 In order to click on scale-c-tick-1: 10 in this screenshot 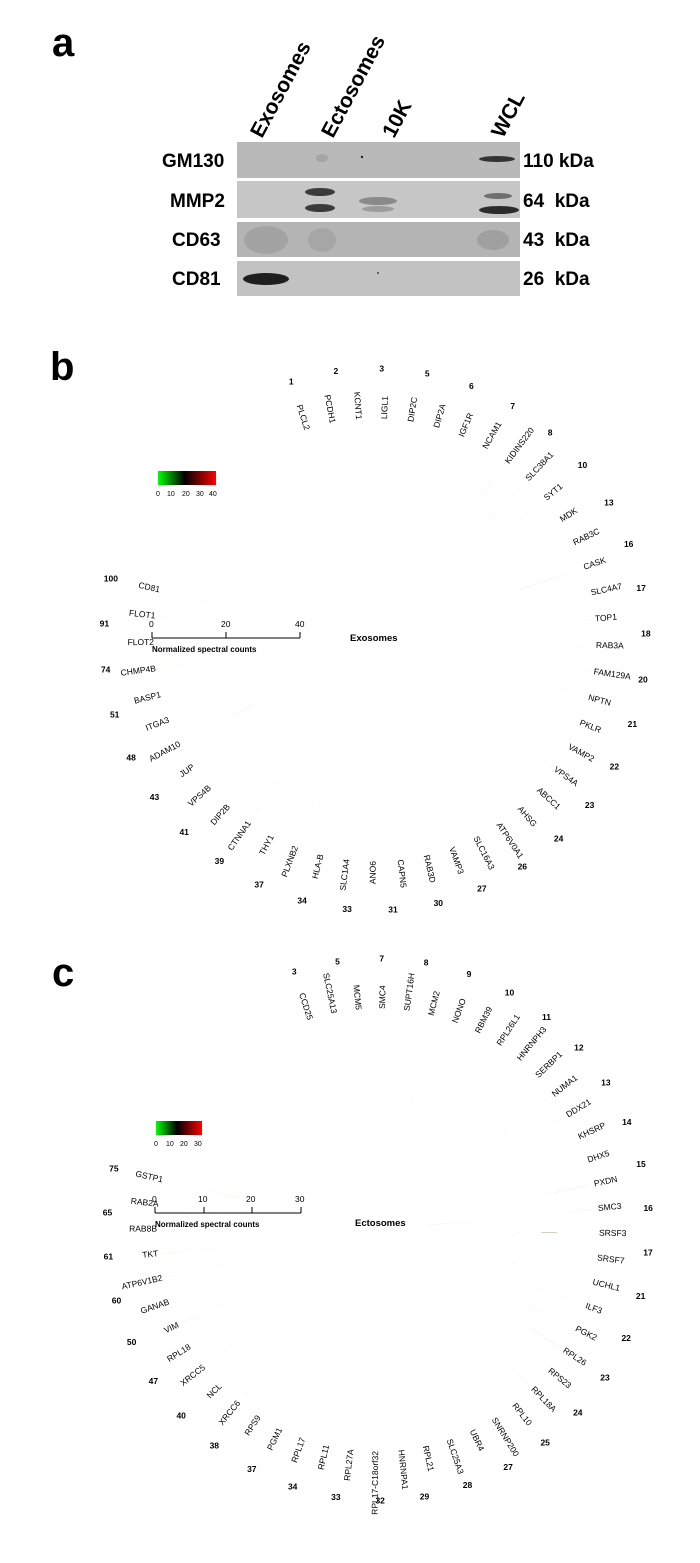, I will do `click(203, 1199)`.